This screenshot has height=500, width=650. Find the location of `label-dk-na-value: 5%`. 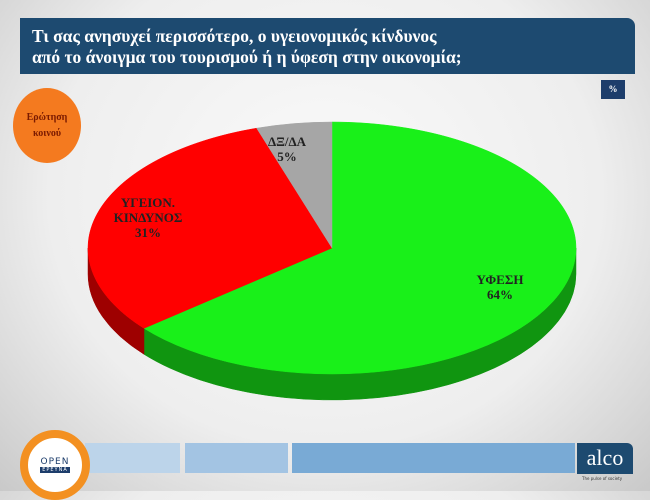

label-dk-na-value: 5% is located at coordinates (287, 156).